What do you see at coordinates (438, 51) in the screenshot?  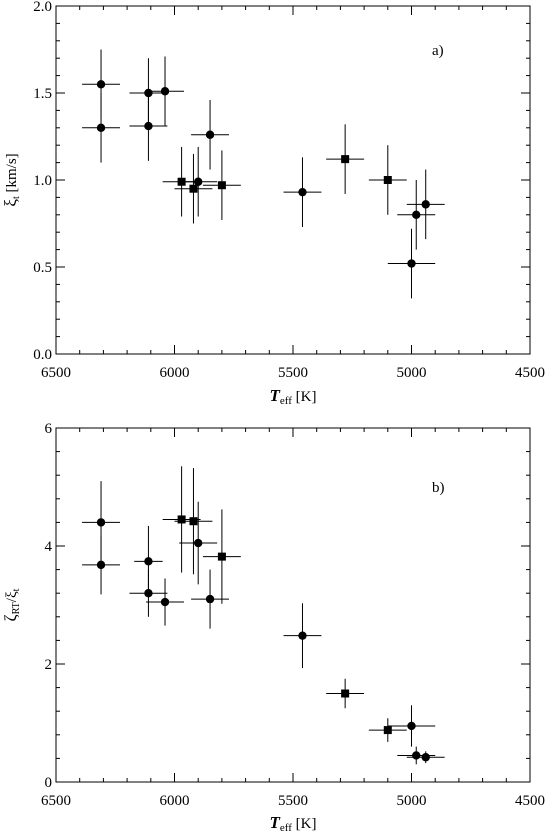 I see `panel-label: a)` at bounding box center [438, 51].